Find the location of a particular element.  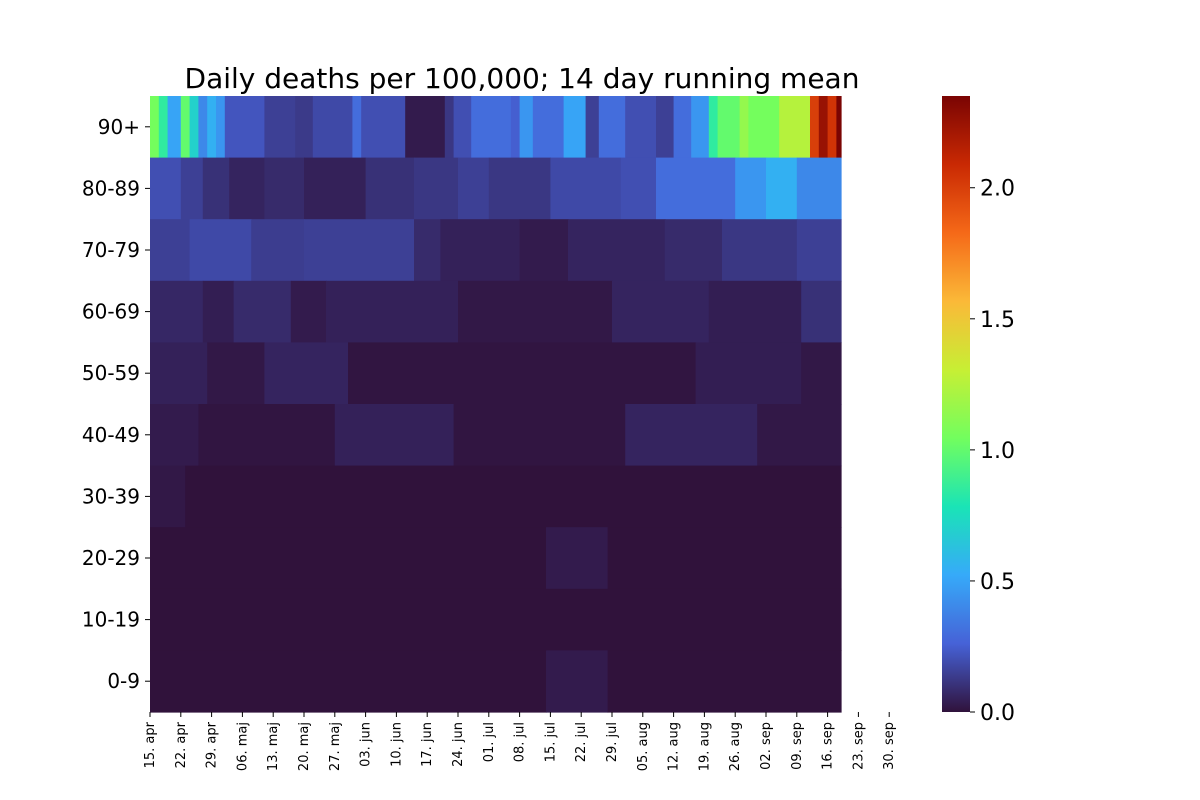

x-tick-label: 02. sep is located at coordinates (766, 746).